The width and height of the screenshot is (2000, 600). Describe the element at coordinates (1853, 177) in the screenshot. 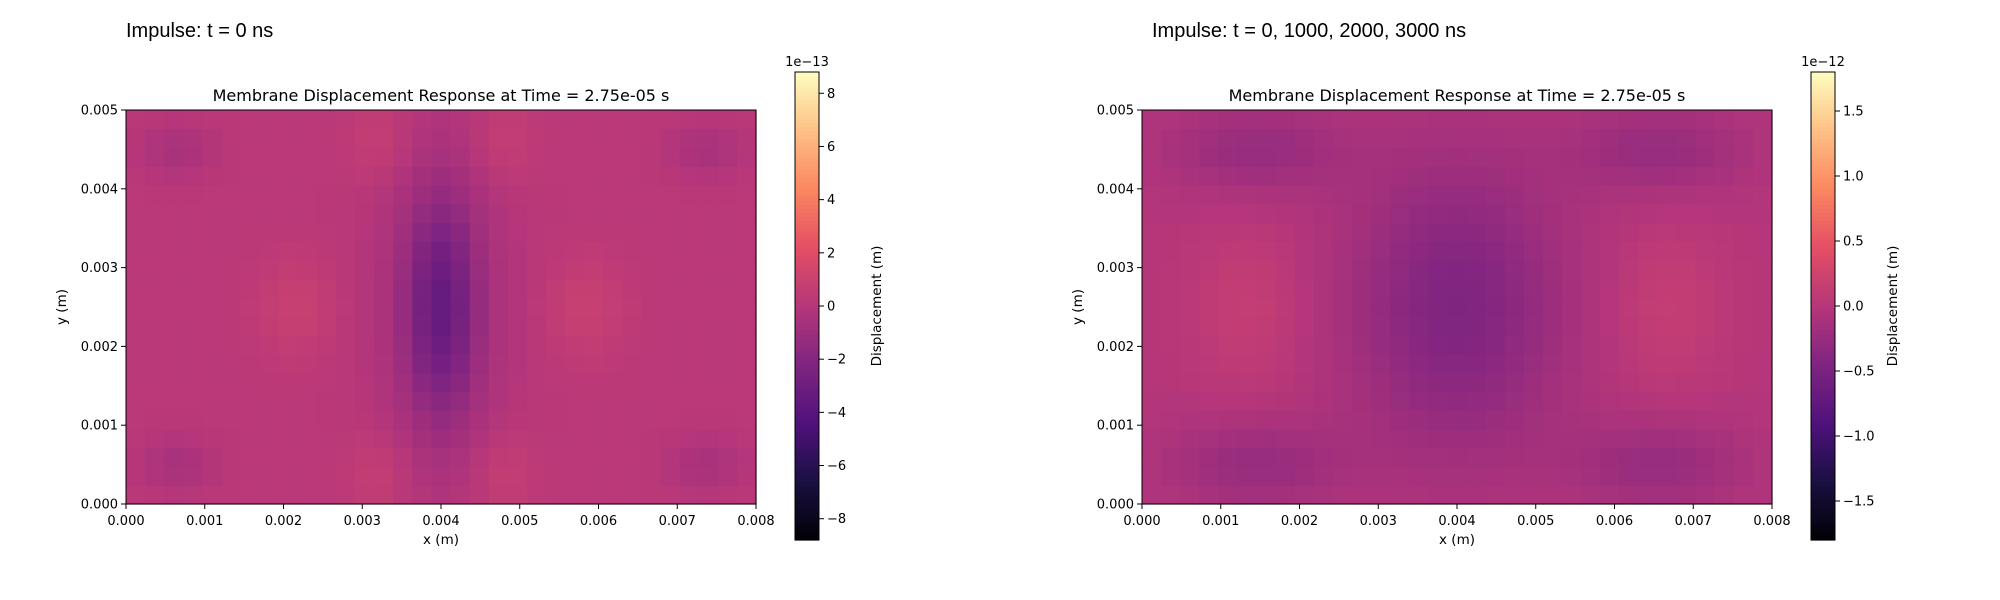

I see `colorbar-tick-label: 1.0` at that location.